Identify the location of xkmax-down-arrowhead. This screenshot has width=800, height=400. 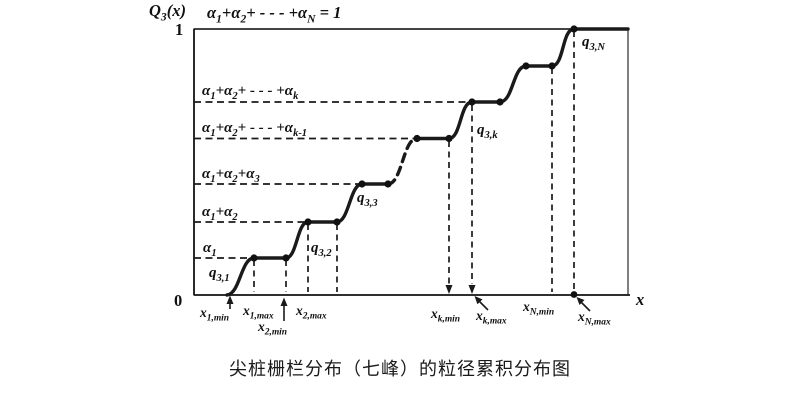
(472, 289).